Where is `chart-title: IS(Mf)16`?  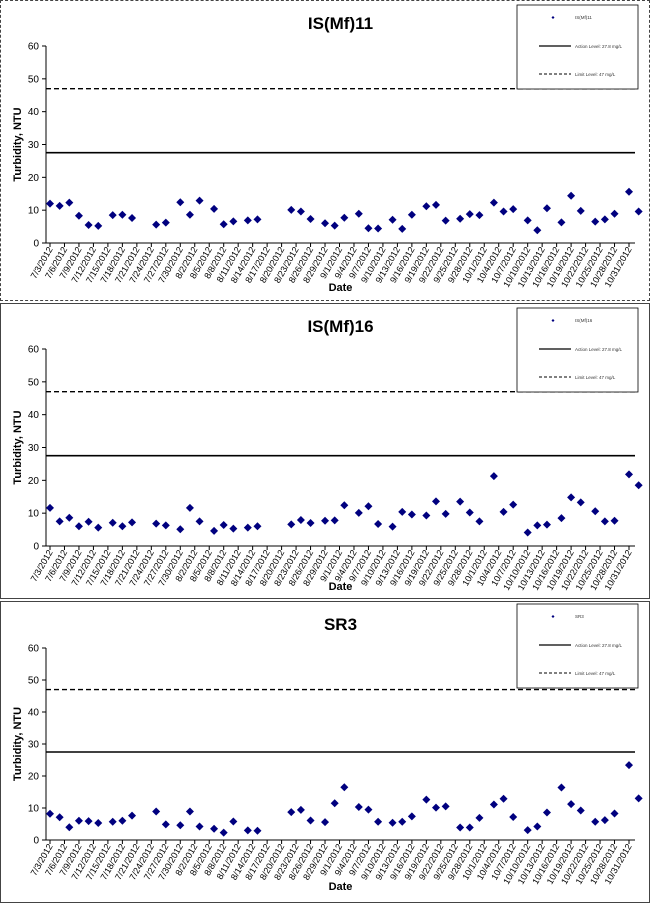
chart-title: IS(Mf)16 is located at coordinates (340, 326).